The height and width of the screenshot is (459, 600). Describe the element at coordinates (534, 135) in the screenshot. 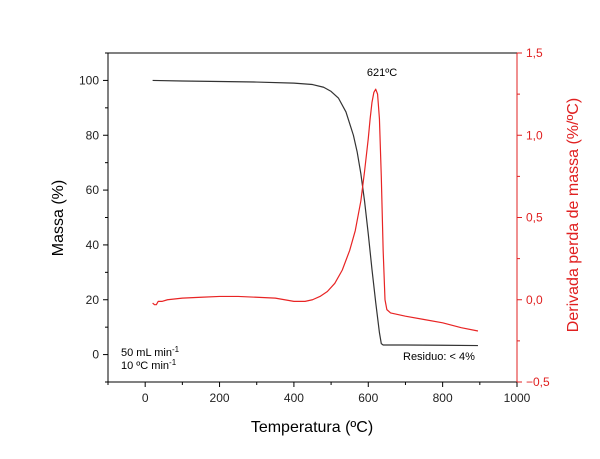

I see `y2-tick-label: 1,0` at that location.